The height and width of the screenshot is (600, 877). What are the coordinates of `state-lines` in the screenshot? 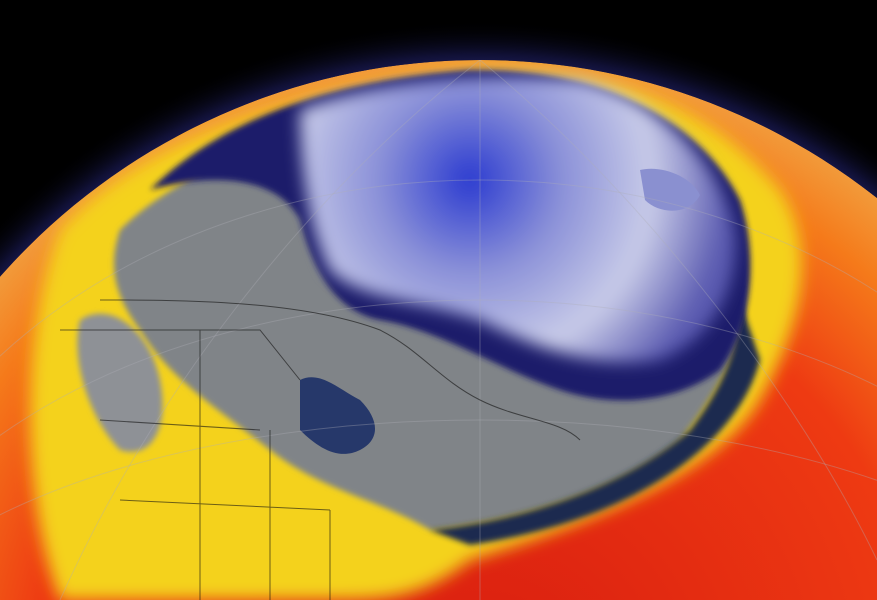 It's located at (195, 464).